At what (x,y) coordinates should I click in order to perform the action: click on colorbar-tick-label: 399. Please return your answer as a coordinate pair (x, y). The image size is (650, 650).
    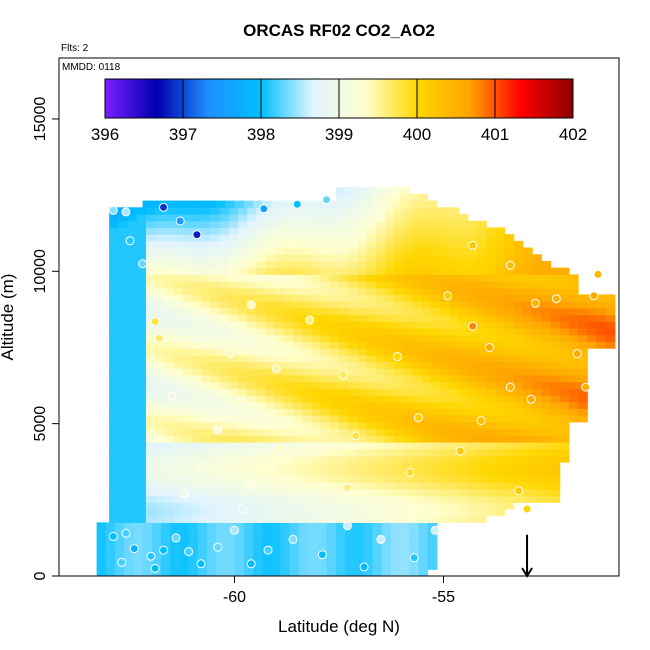
    Looking at the image, I should click on (339, 134).